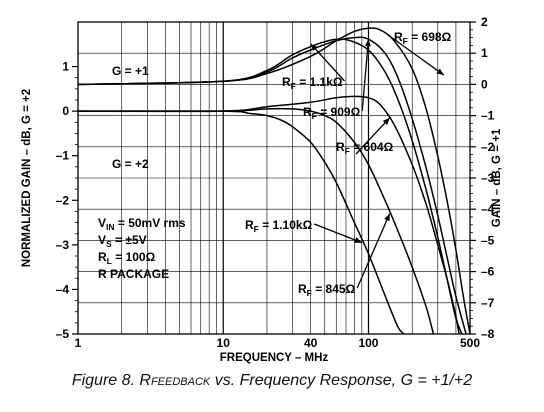  Describe the element at coordinates (27, 178) in the screenshot. I see `y-axis-left-title: NORMALIZED GAIN – dB, G = +2` at that location.